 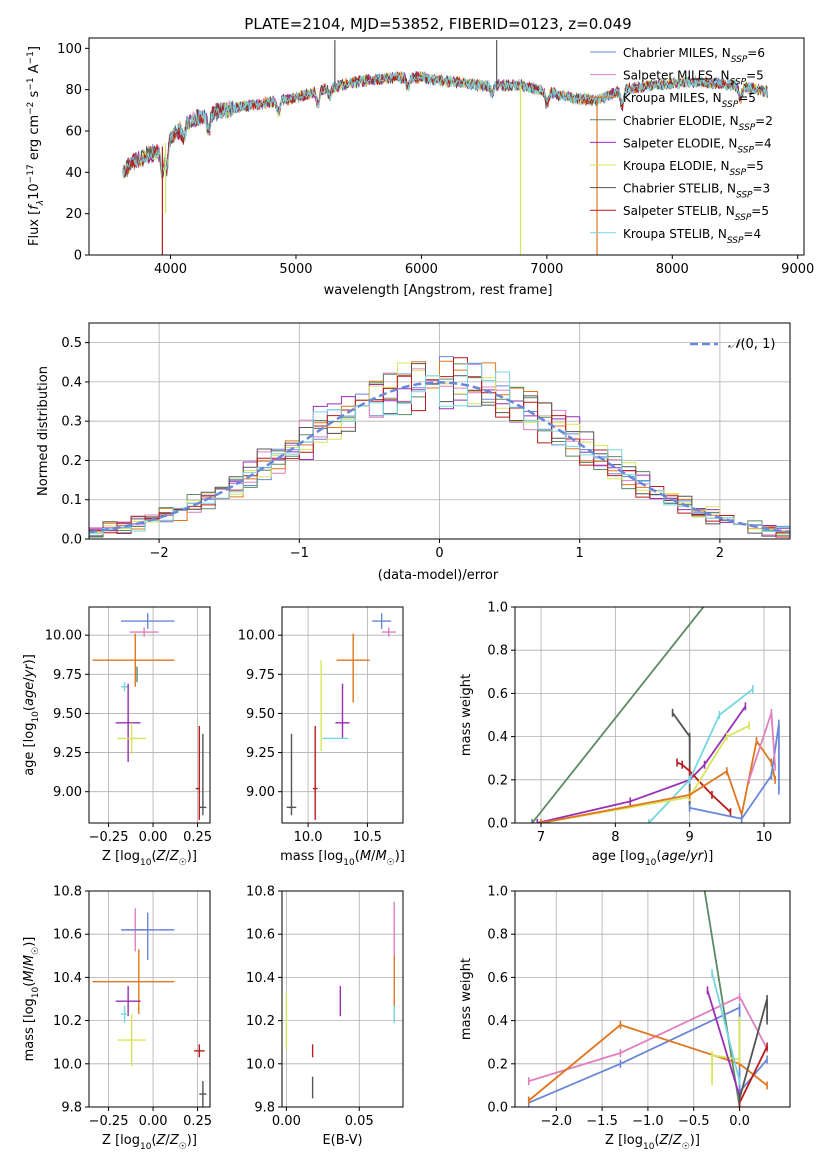 What do you see at coordinates (697, 145) in the screenshot?
I see `legend-label: Salpeter ELODIE, NSSP=4` at bounding box center [697, 145].